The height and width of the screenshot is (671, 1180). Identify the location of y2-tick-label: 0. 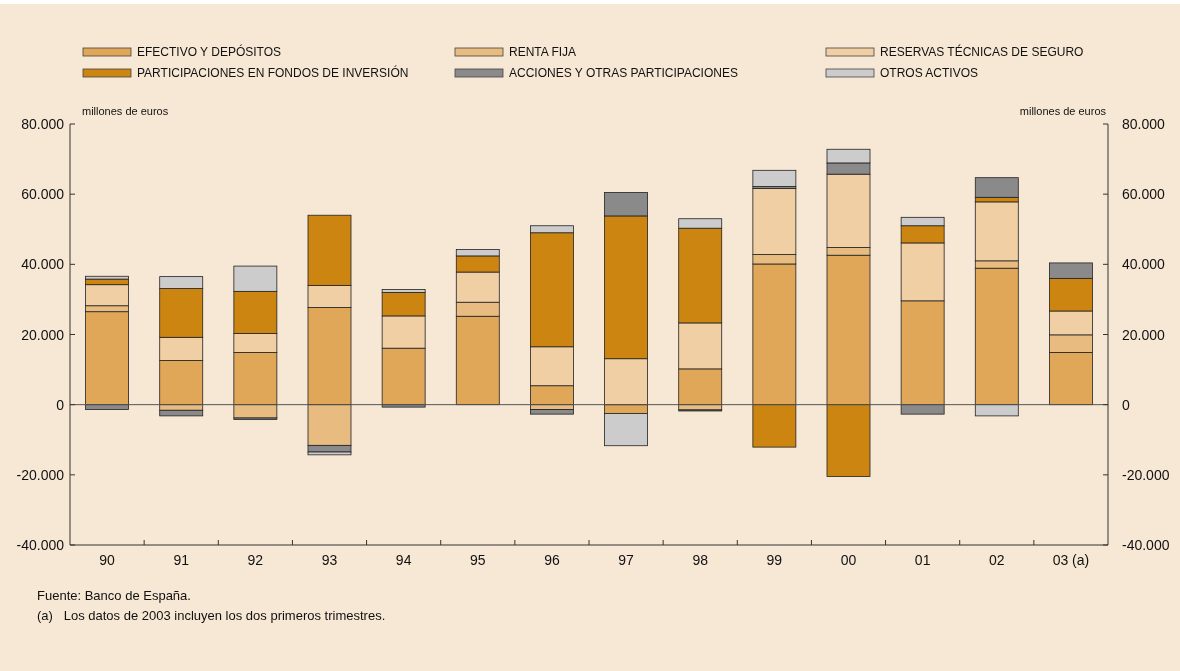
(1126, 404).